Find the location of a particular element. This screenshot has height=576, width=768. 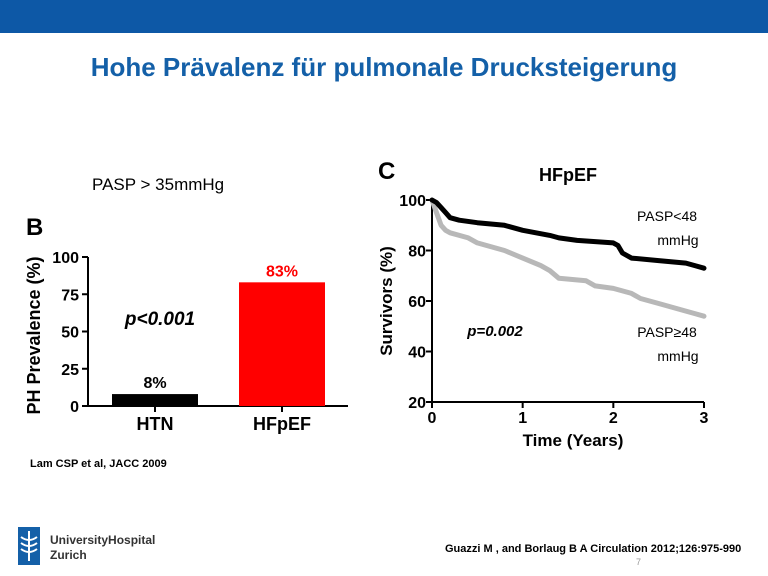

chart-c-series-label-low: PASP<48 is located at coordinates (667, 216).